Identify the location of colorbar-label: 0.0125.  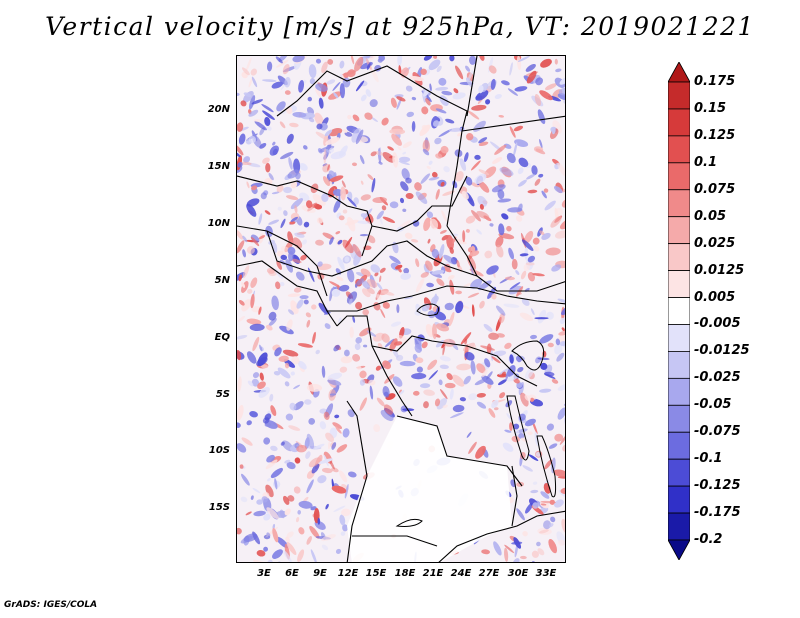
(719, 270).